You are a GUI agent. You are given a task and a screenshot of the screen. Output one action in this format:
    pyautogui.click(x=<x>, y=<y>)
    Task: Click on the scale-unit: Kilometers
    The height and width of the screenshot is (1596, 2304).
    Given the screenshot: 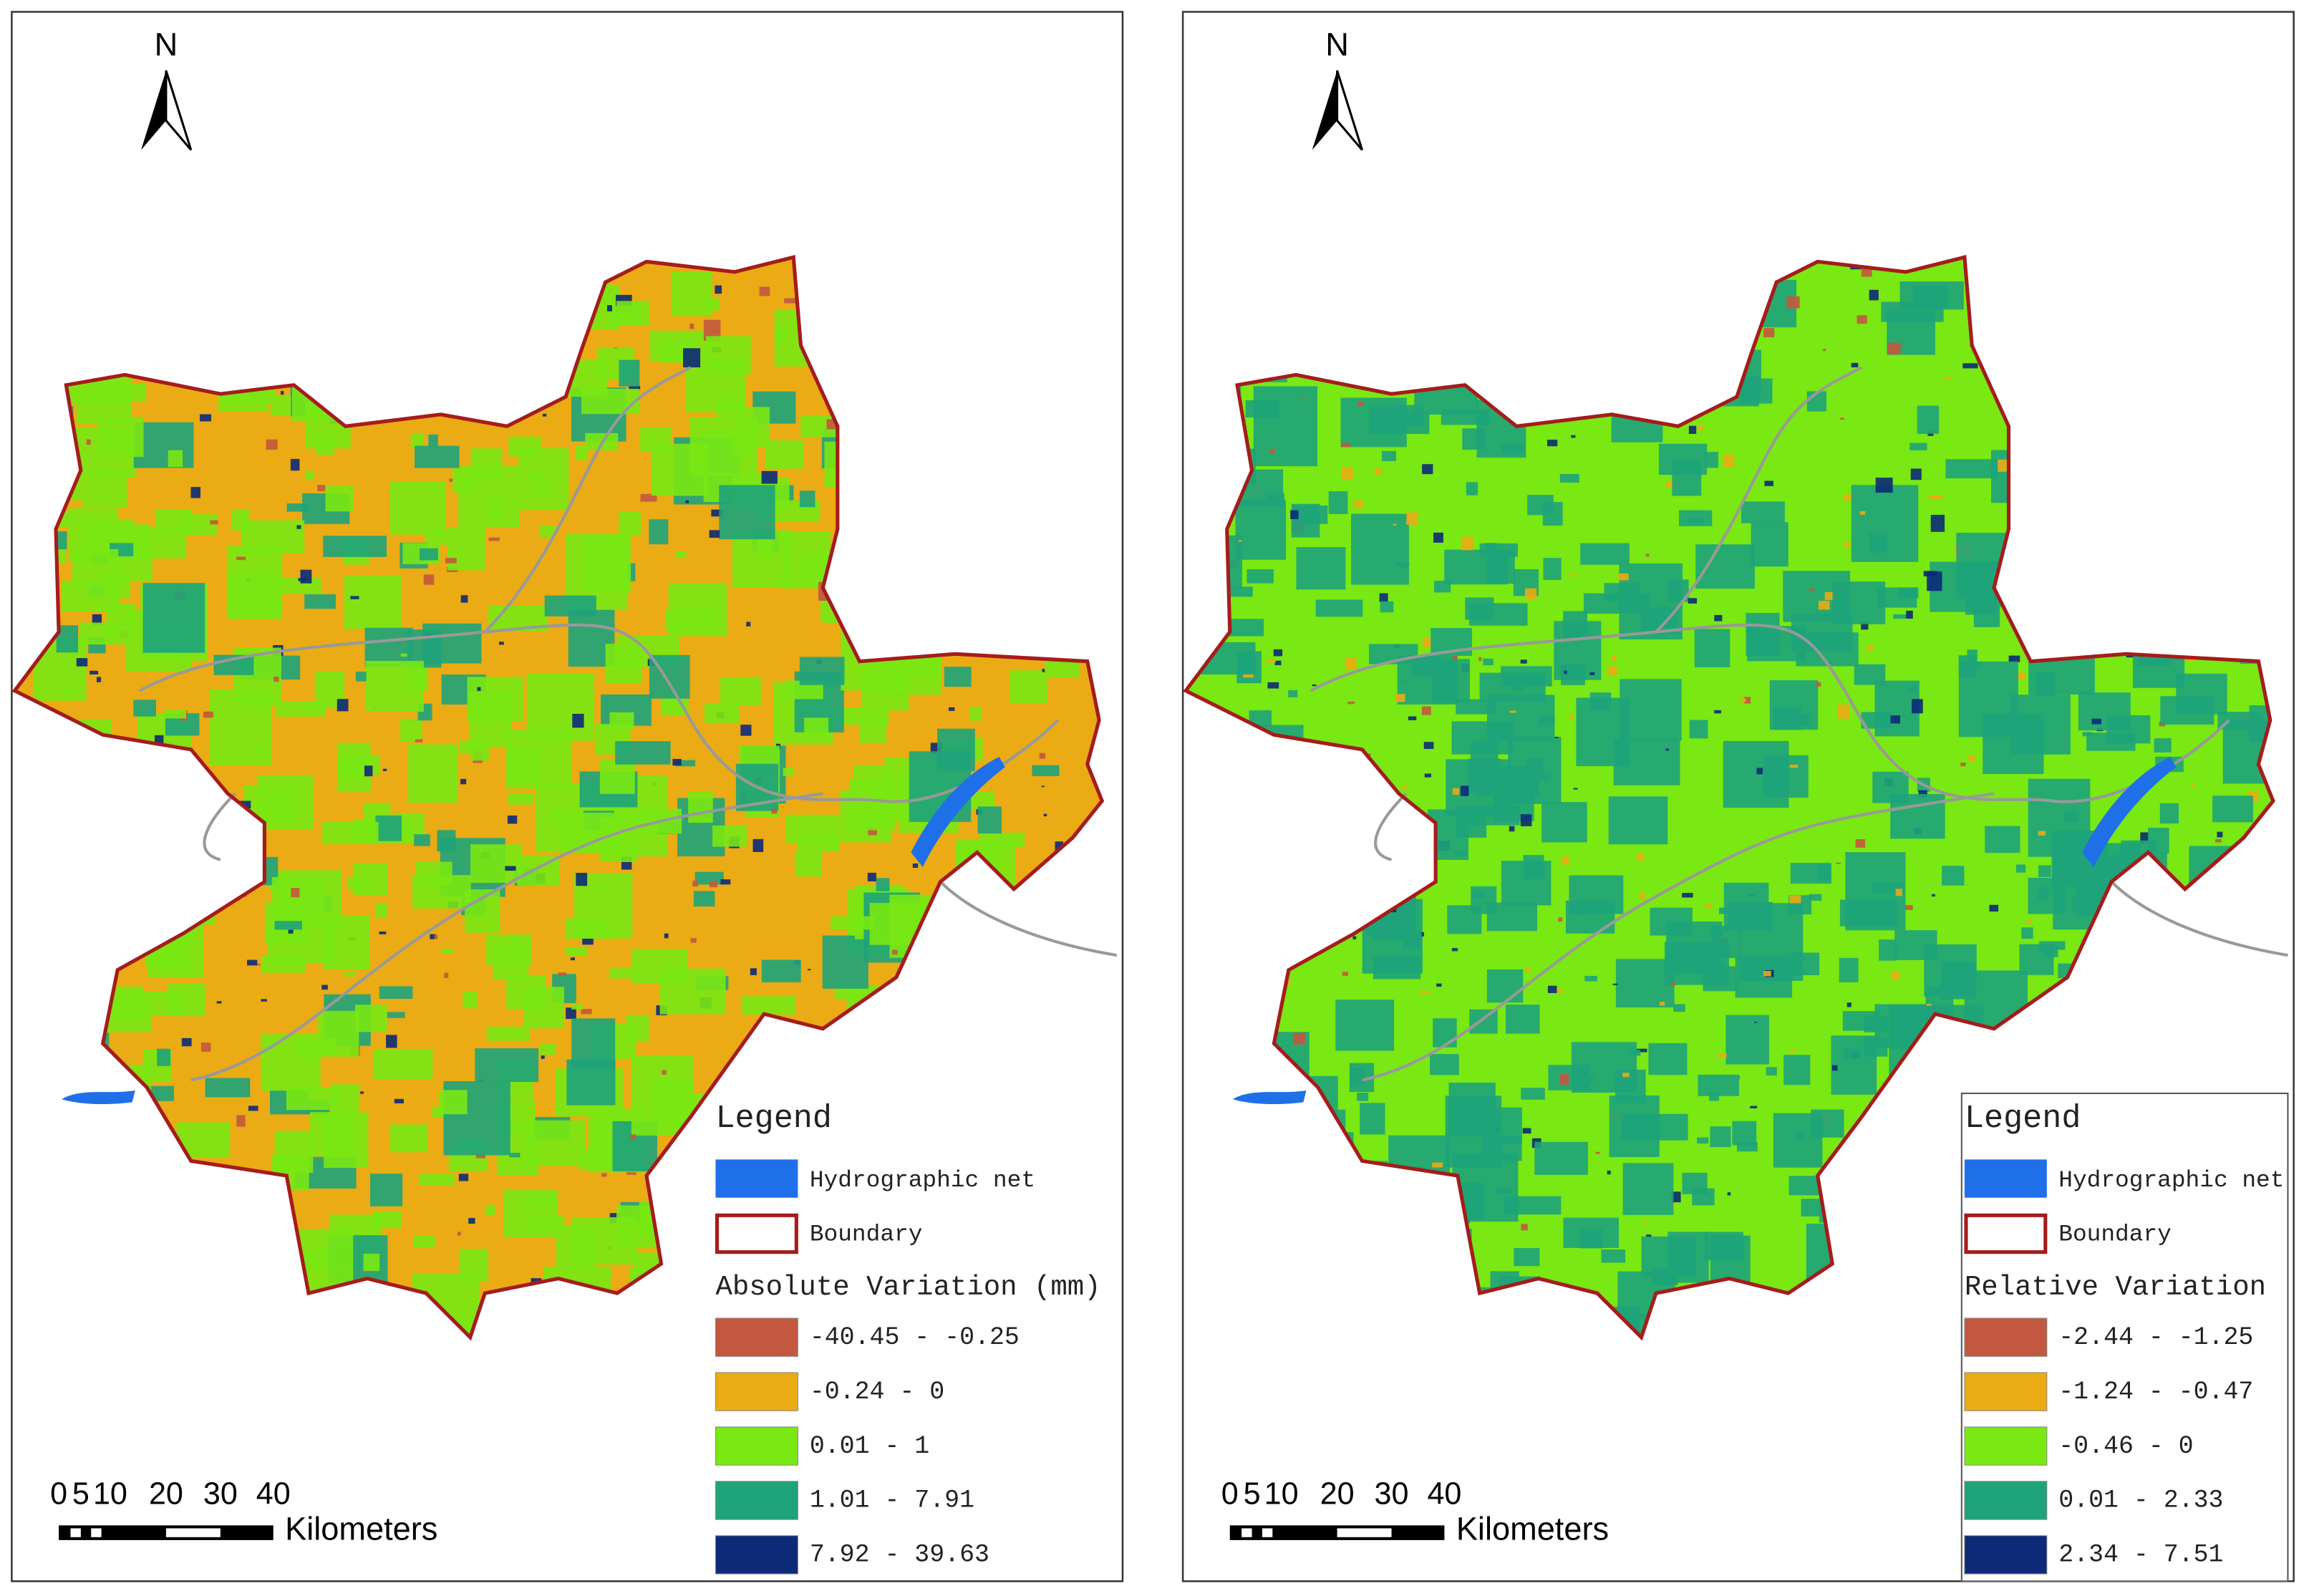 What is the action you would take?
    pyautogui.click(x=1532, y=1529)
    